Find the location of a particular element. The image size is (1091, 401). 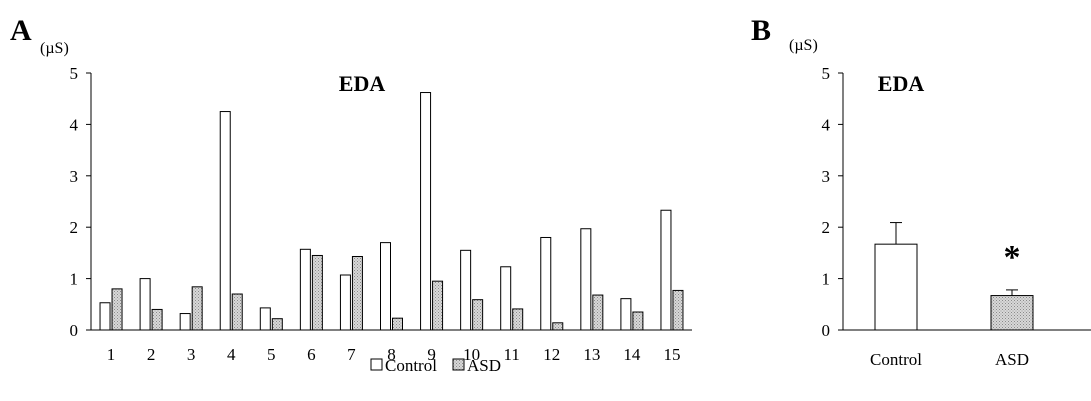

legend-asd-swatch is located at coordinates (458, 364).